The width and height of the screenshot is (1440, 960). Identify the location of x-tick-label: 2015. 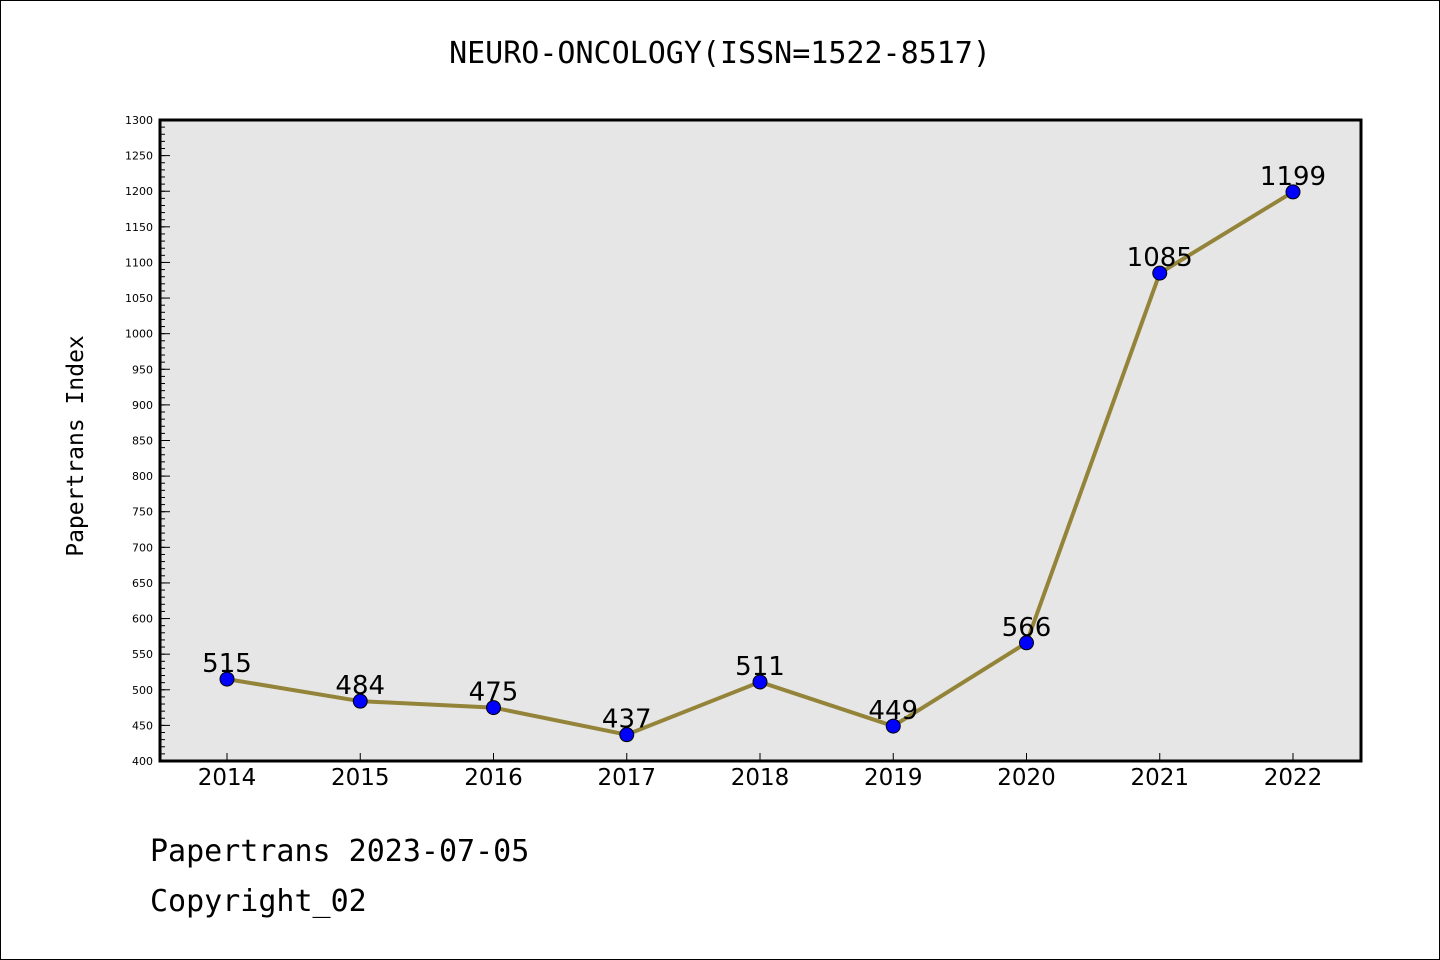
(360, 778).